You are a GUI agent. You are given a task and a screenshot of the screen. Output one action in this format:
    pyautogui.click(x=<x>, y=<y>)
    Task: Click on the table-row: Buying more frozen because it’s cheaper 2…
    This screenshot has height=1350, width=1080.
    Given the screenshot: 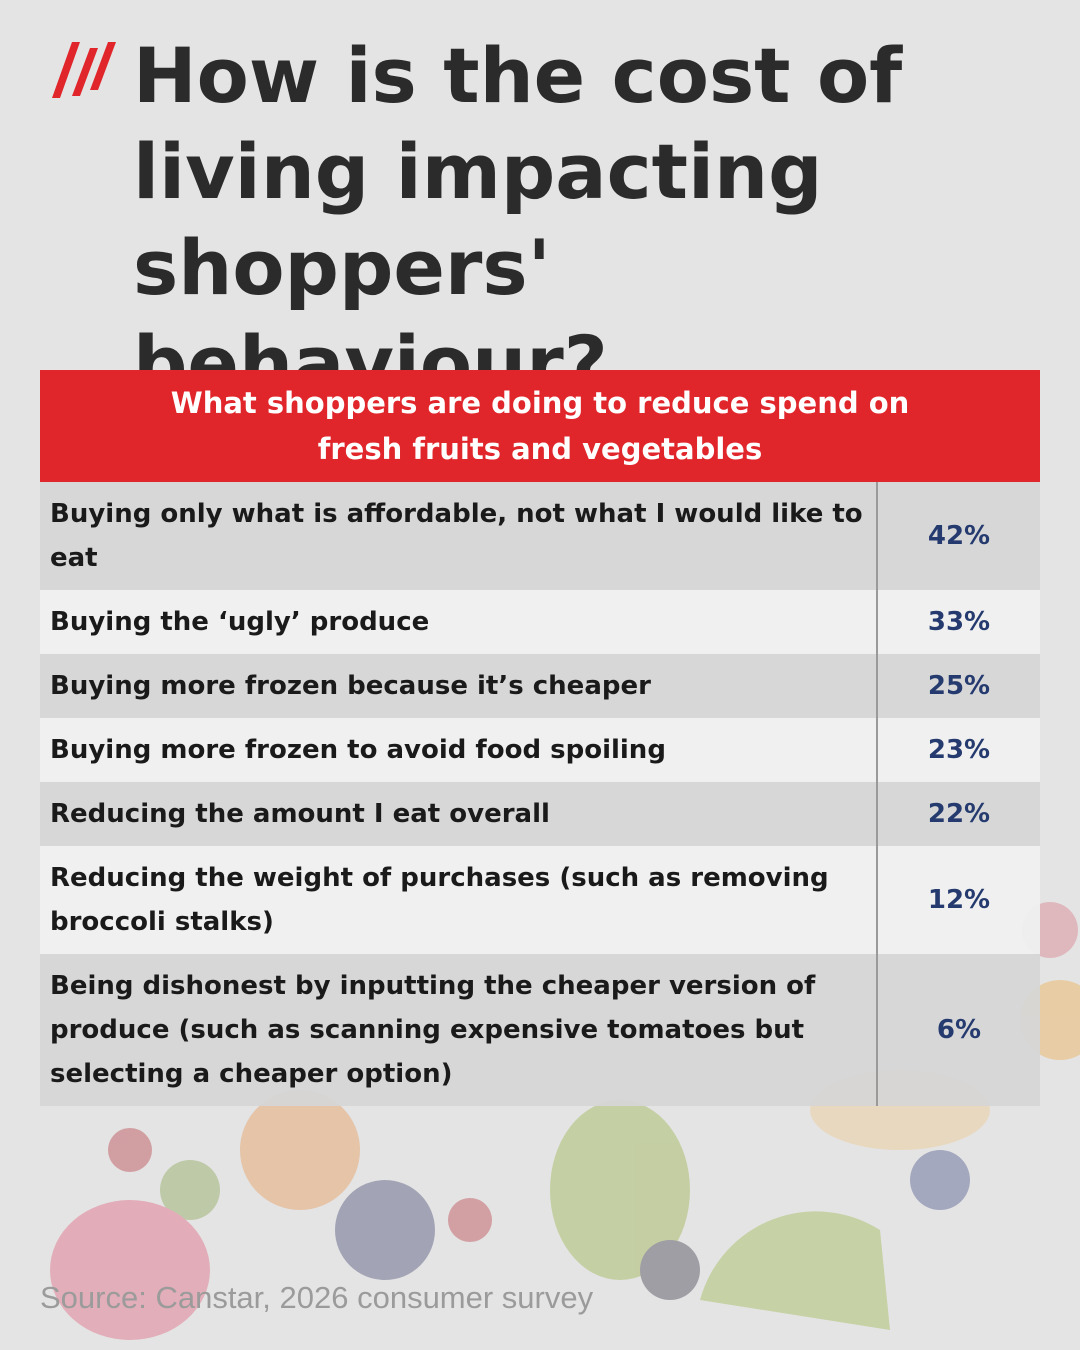 What is the action you would take?
    pyautogui.click(x=540, y=686)
    